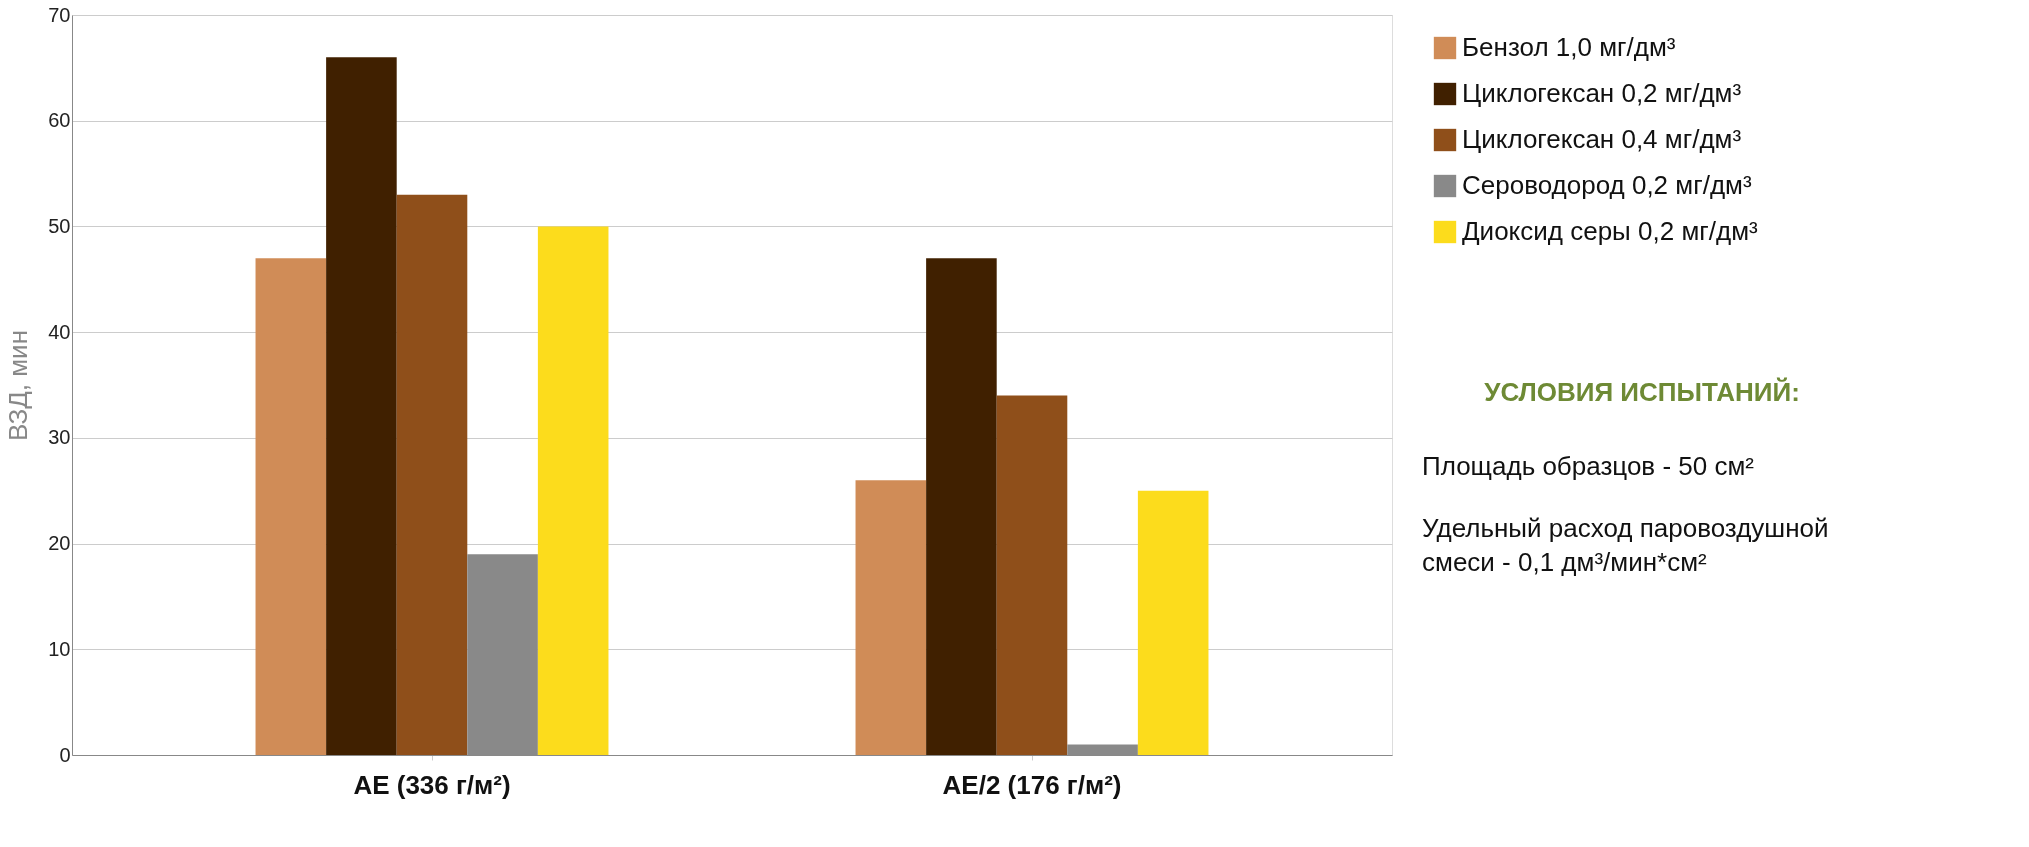  I want to click on y-tick-label: 50, so click(59, 225).